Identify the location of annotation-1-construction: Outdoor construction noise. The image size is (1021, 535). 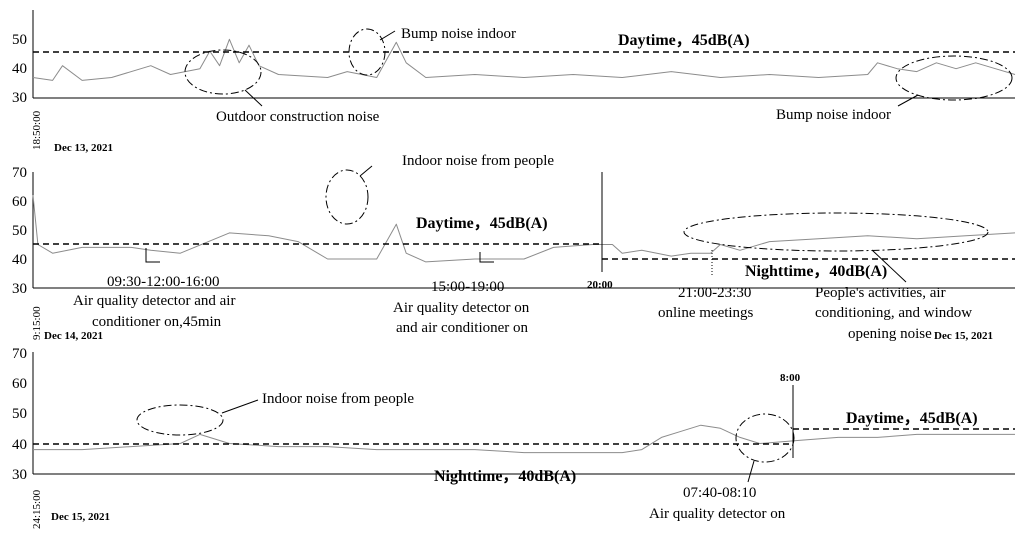
(298, 117).